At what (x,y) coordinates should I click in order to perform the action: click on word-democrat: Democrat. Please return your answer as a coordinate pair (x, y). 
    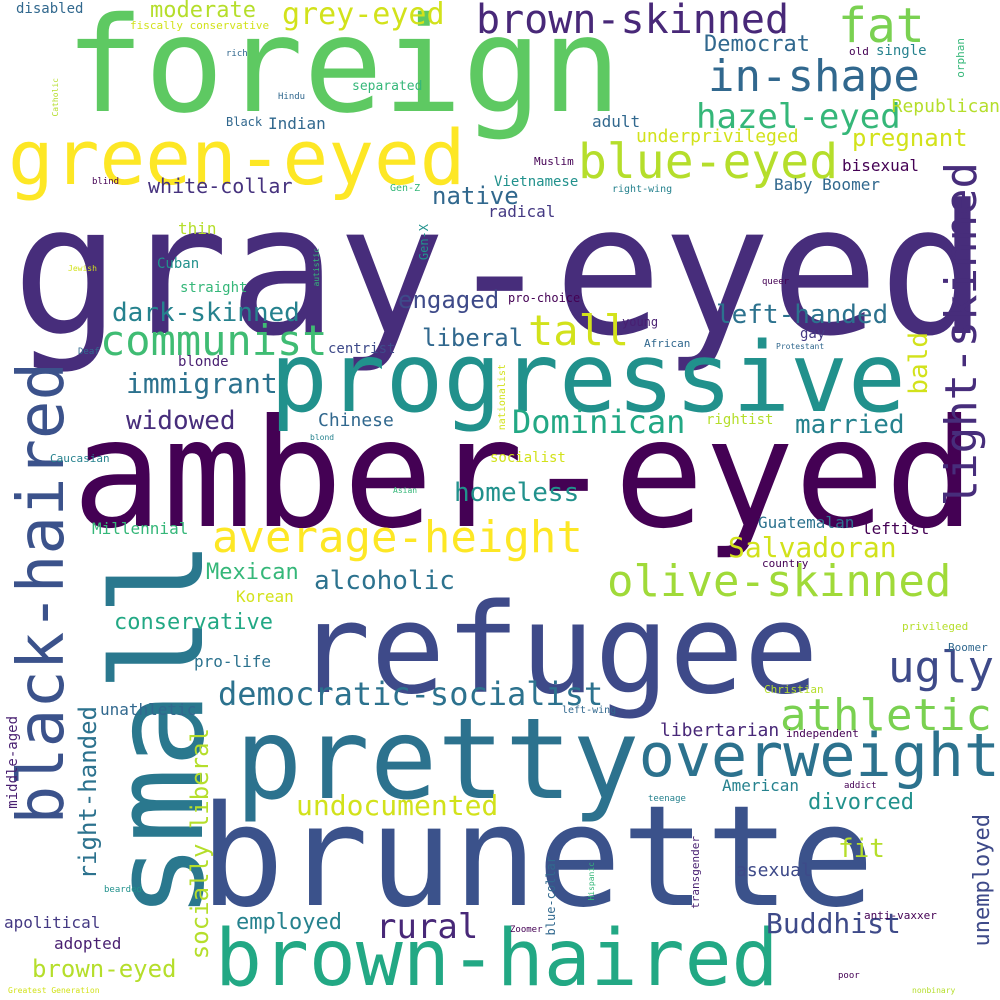
    Looking at the image, I should click on (757, 44).